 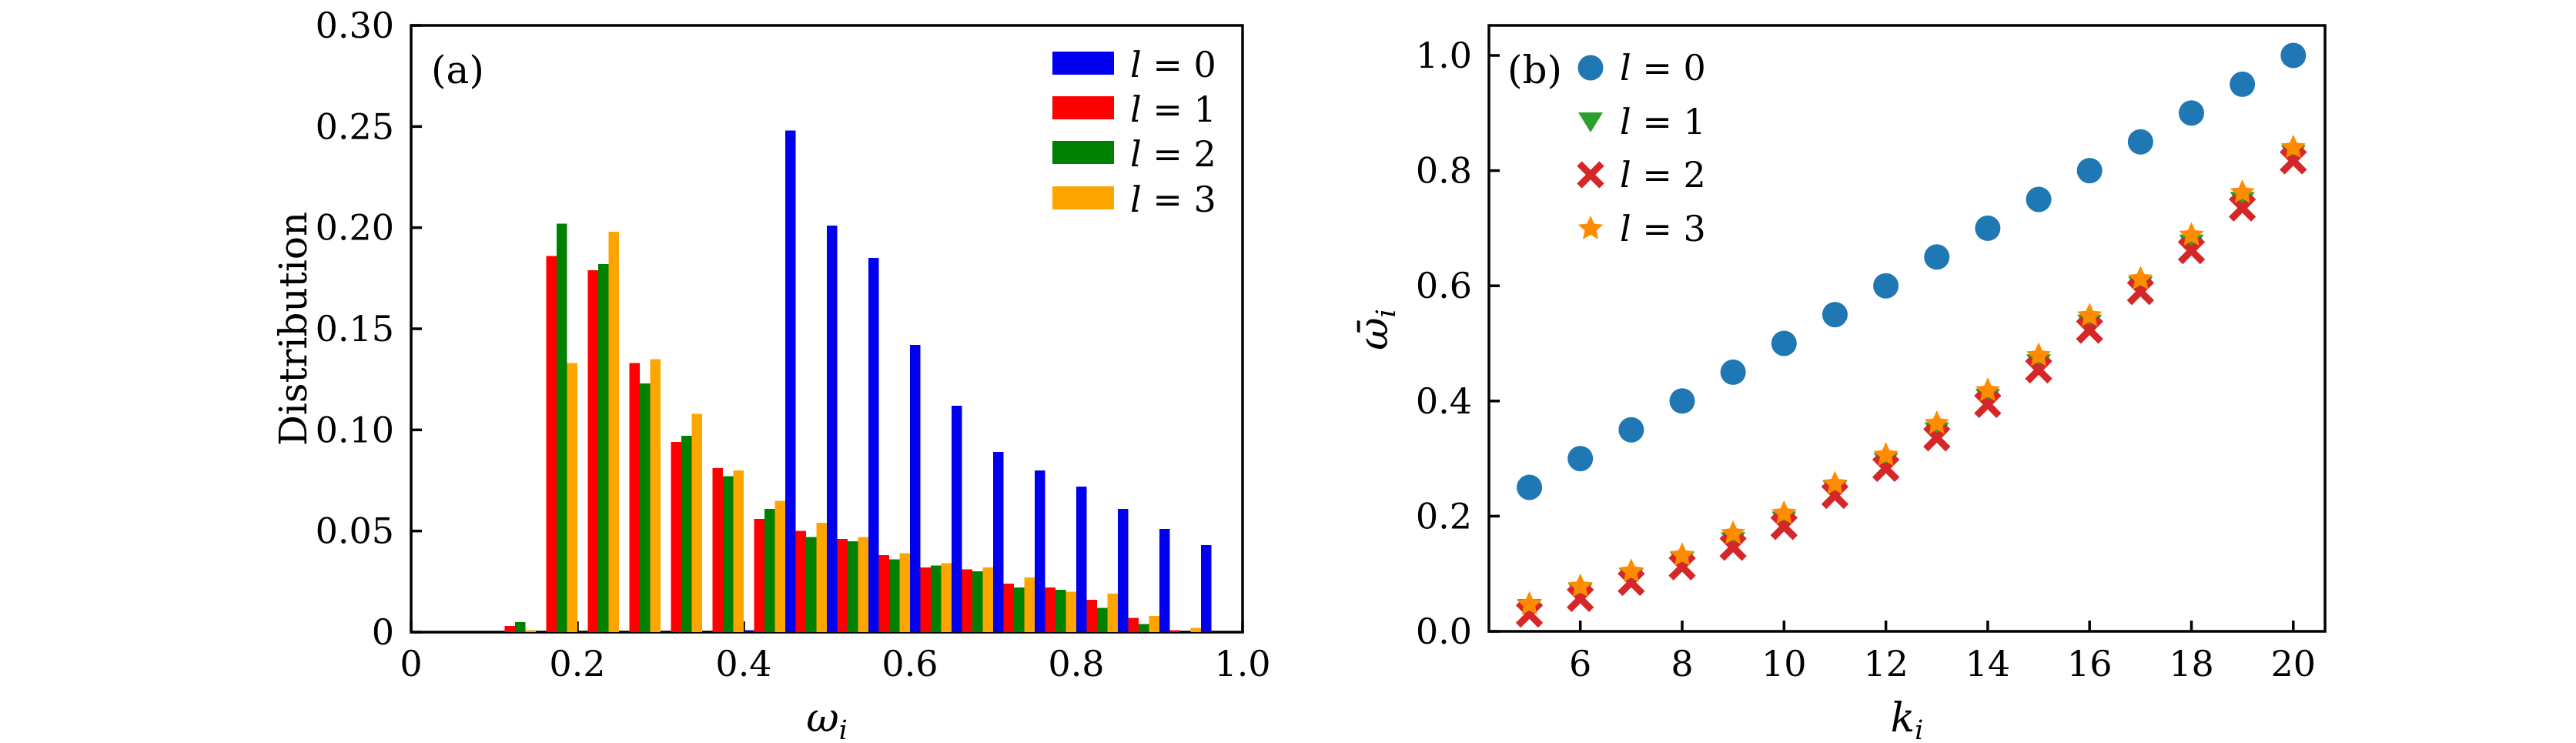 What do you see at coordinates (1663, 175) in the screenshot?
I see `legend-b-label: l = 2` at bounding box center [1663, 175].